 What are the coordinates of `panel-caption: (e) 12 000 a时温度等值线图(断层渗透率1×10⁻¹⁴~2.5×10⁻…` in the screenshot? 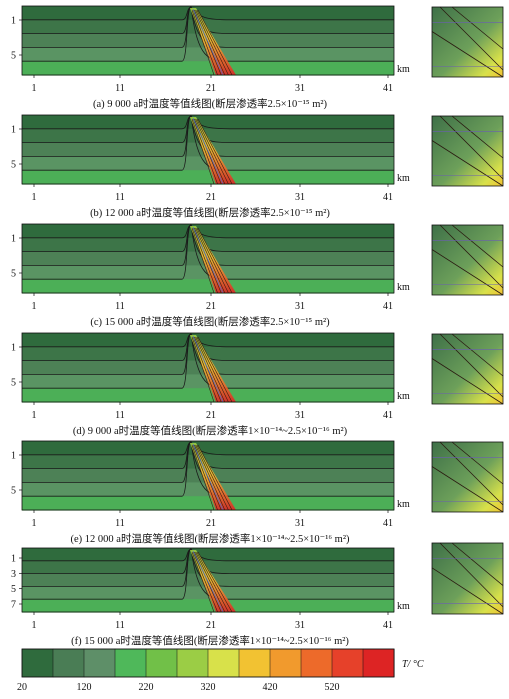 It's located at (210, 538).